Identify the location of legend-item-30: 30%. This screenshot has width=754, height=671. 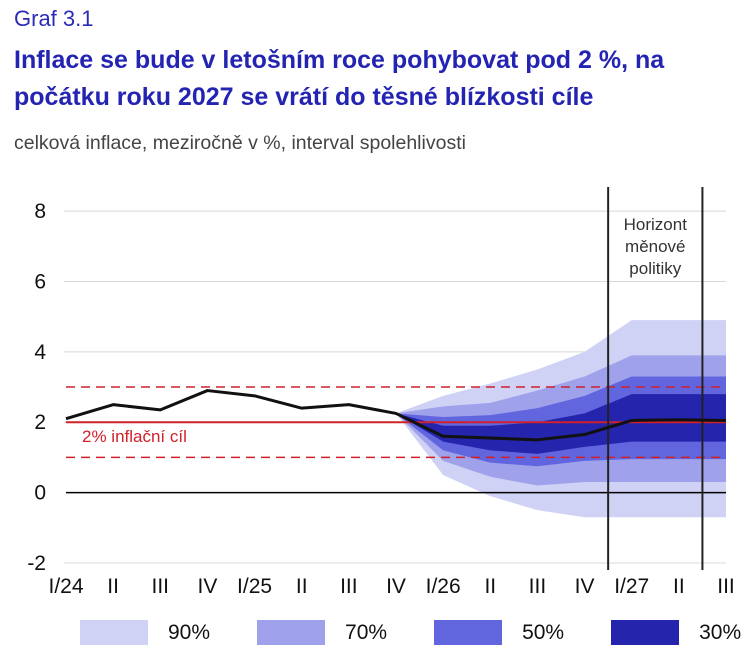
(676, 632).